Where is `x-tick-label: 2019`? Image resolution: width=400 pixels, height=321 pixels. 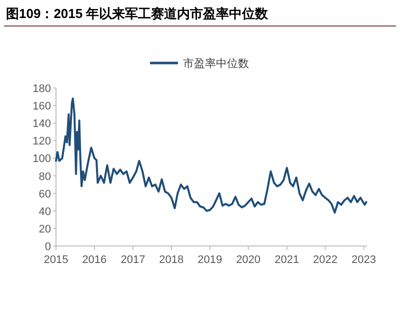 x-tick-label: 2019 is located at coordinates (210, 260).